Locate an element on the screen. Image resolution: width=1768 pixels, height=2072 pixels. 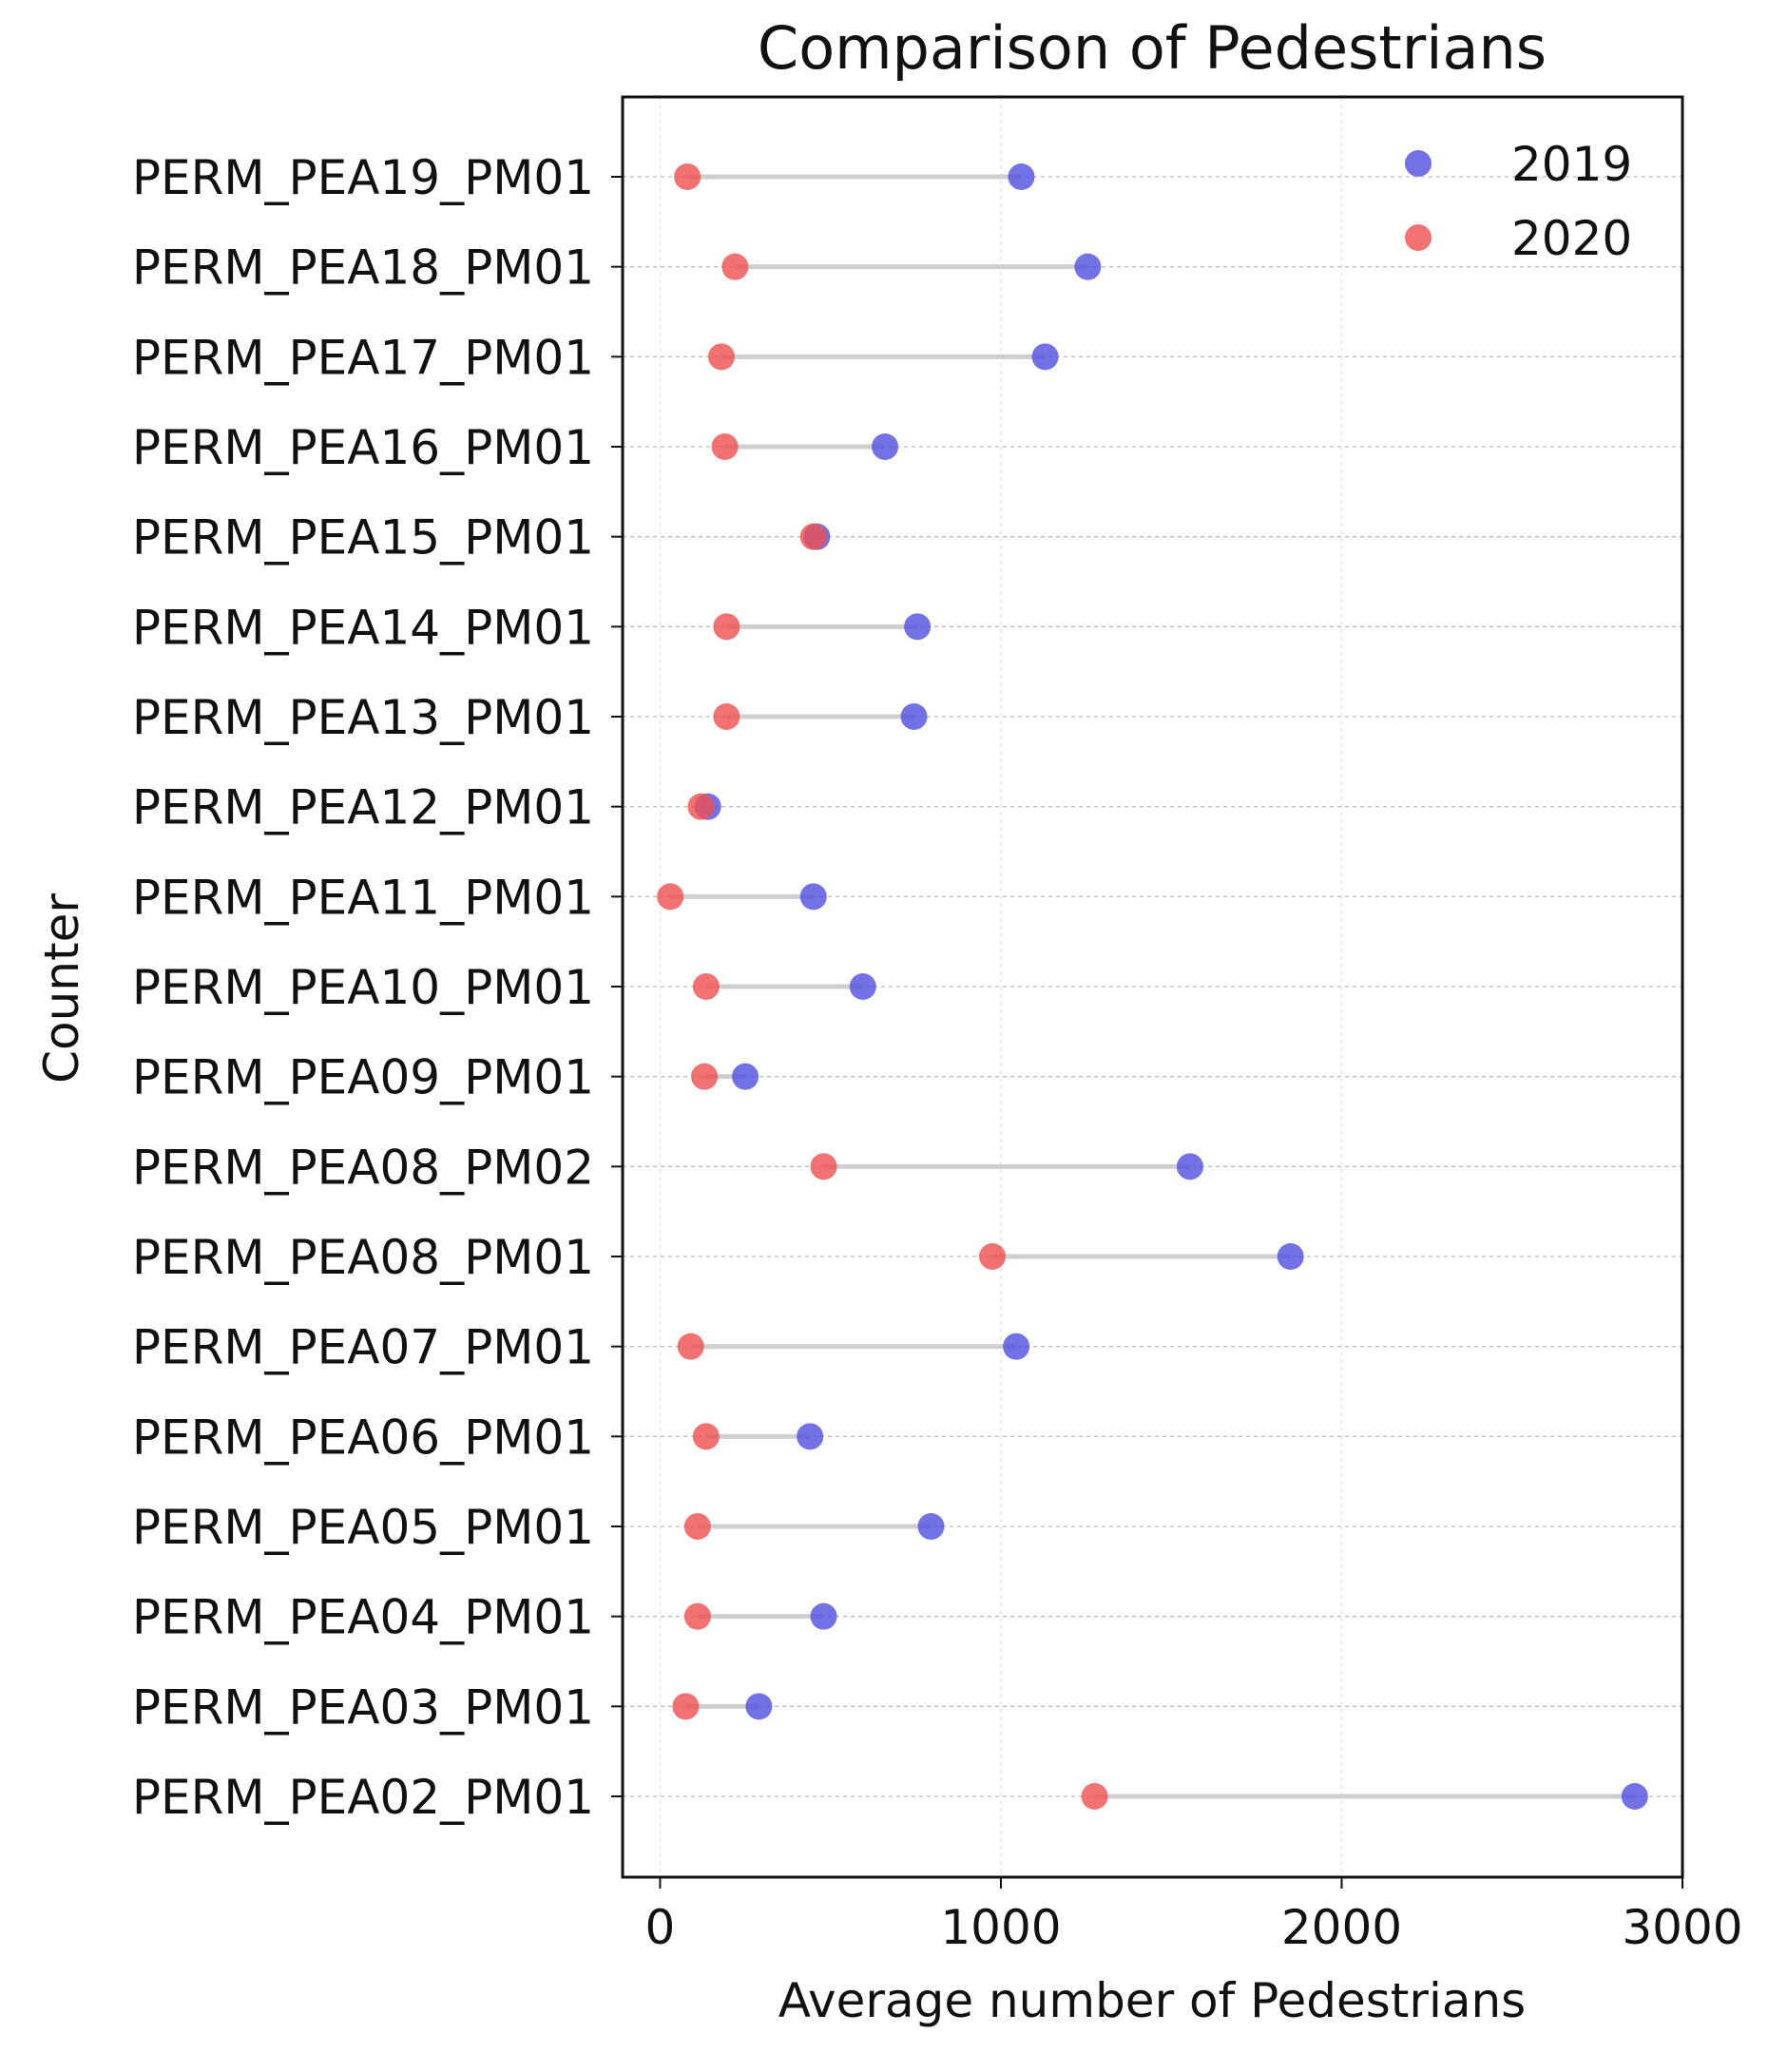
x-axis-label: Average number of Pedestrians is located at coordinates (1152, 2001).